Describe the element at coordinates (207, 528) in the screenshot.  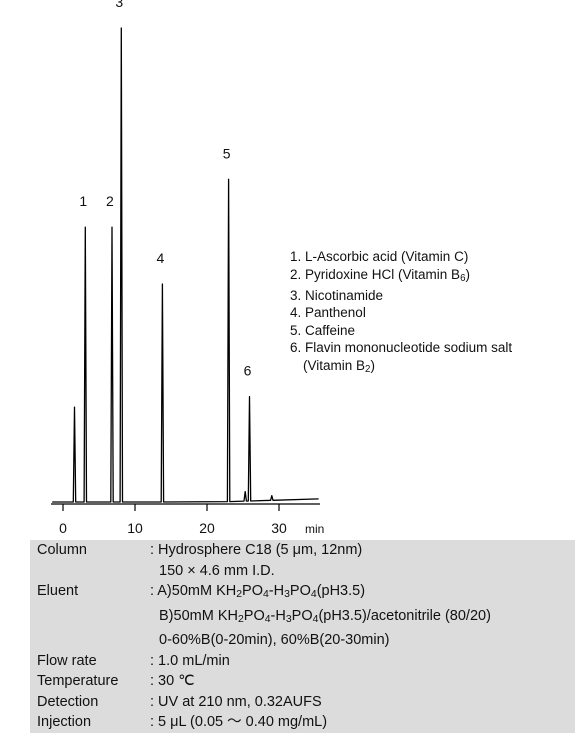
I see `x-tick-label: 20` at that location.